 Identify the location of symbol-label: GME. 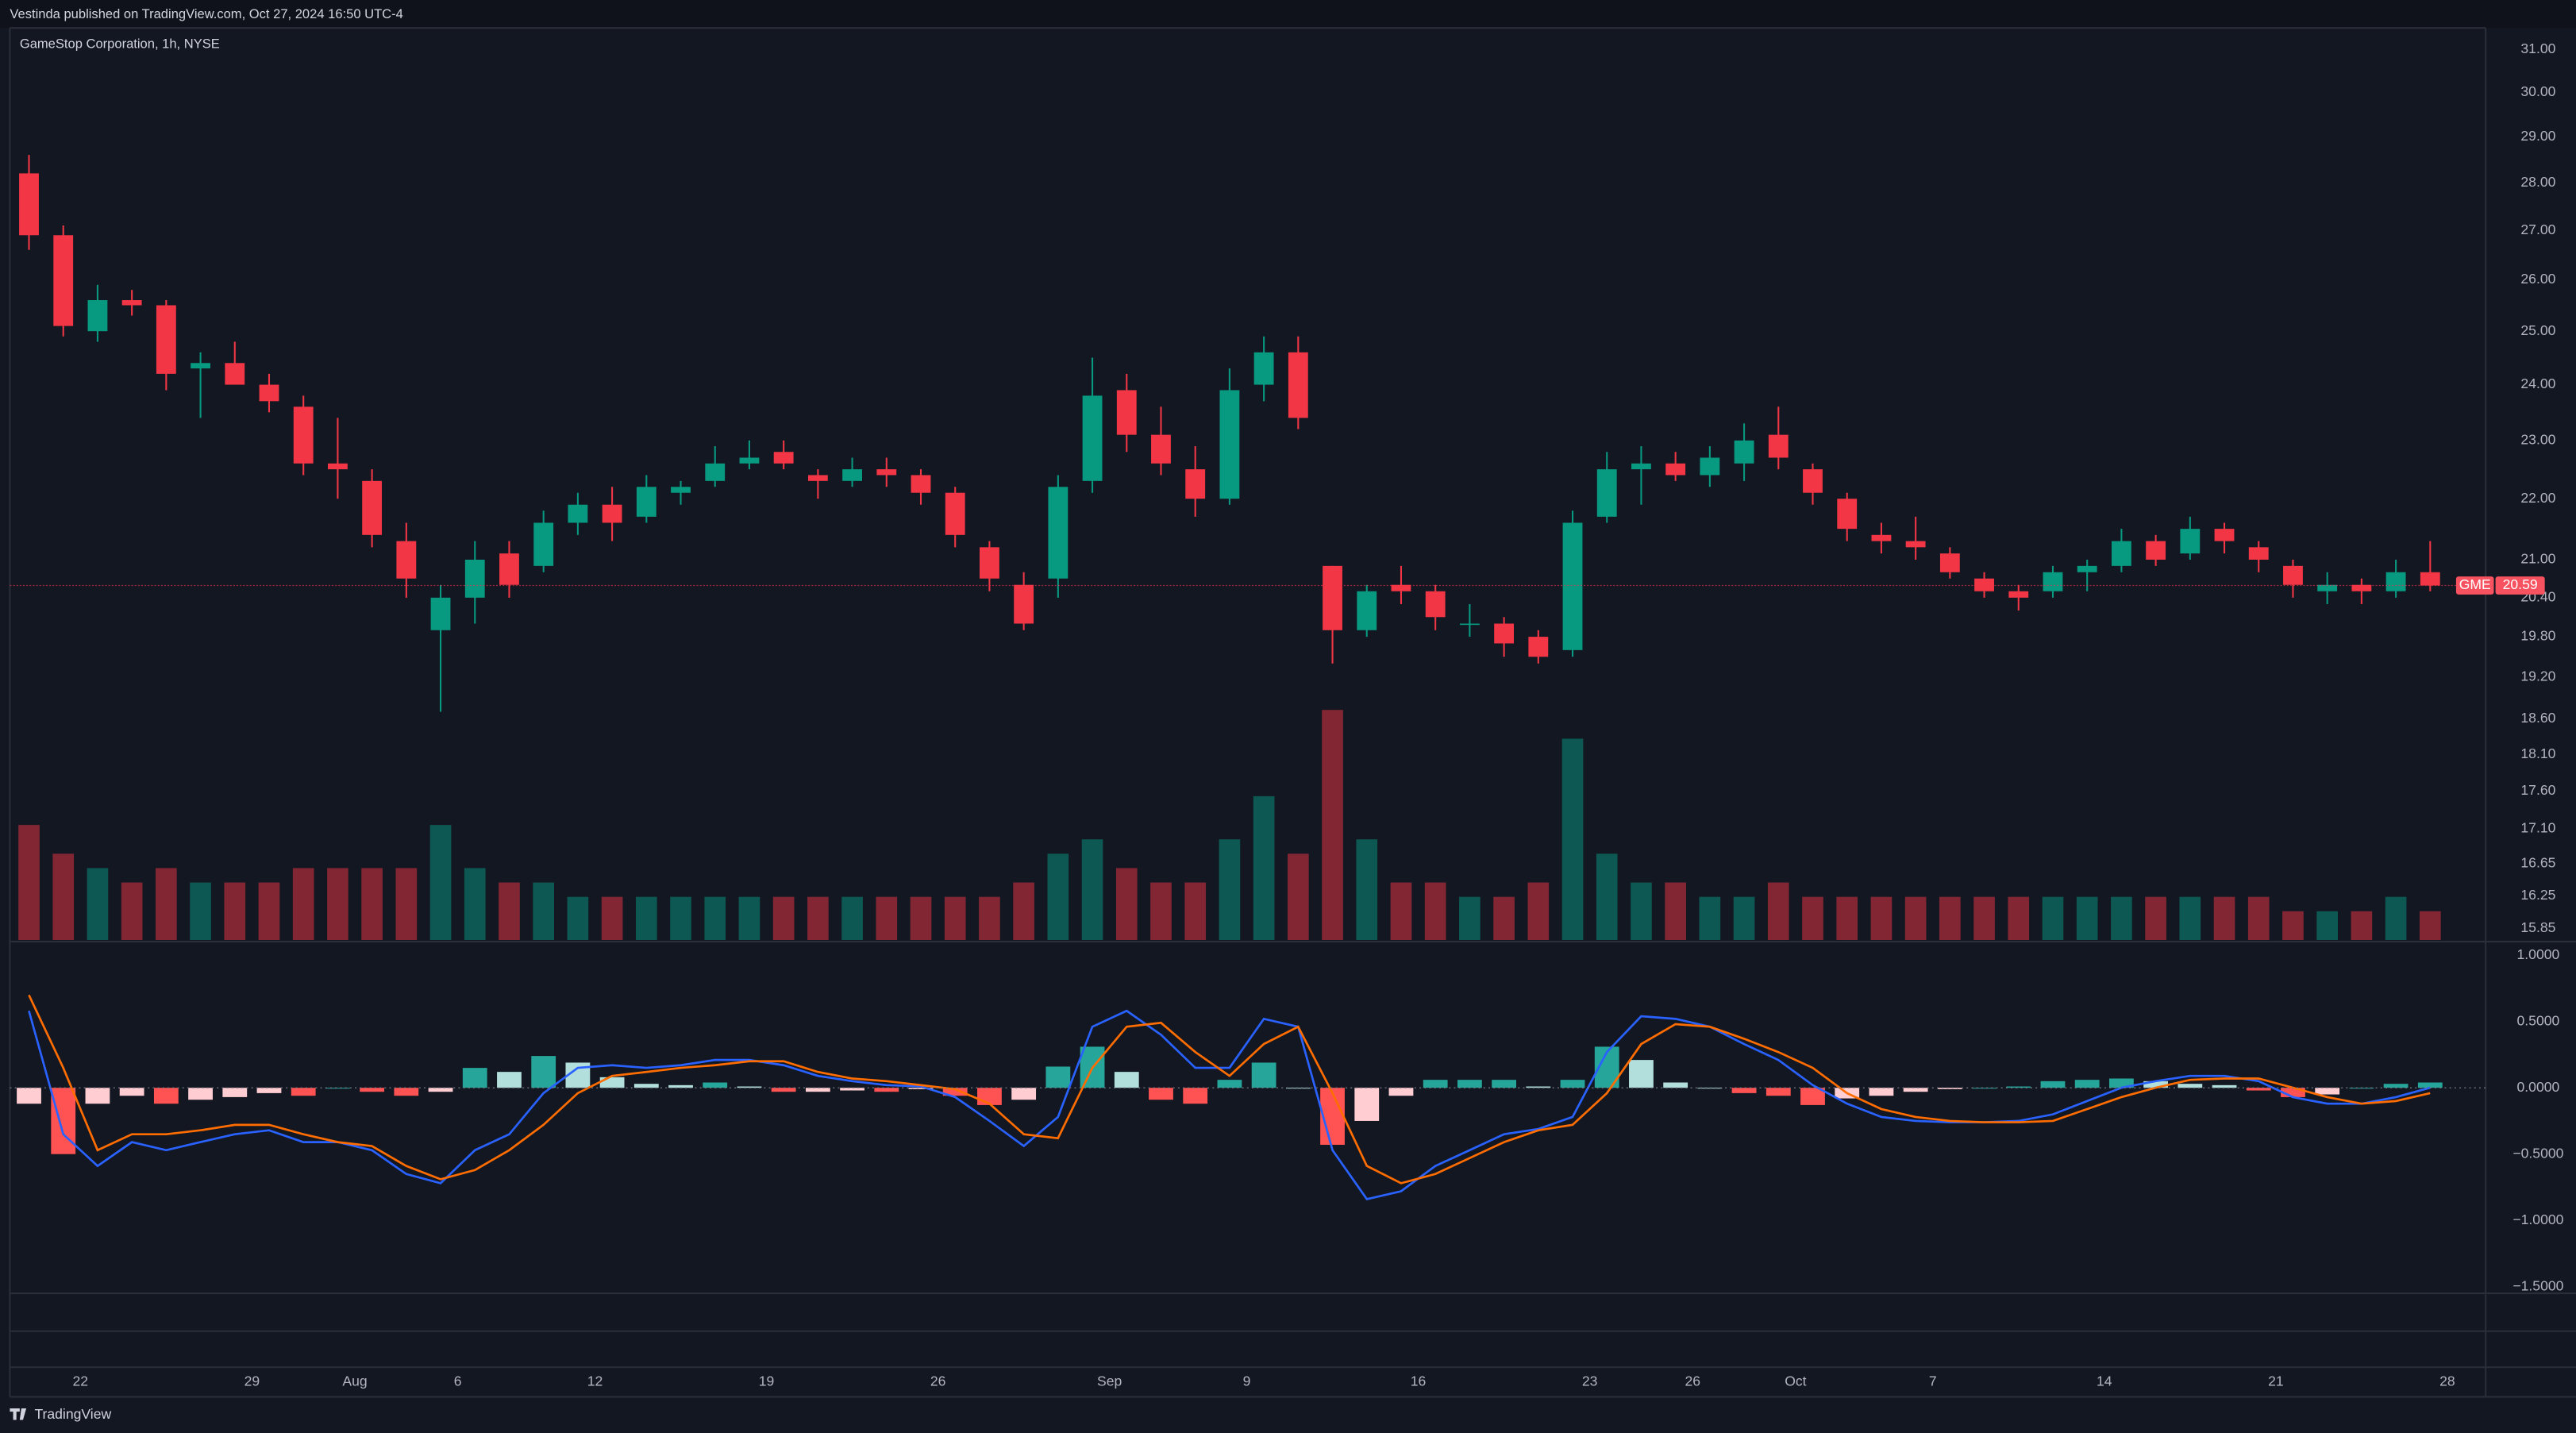
(2475, 584).